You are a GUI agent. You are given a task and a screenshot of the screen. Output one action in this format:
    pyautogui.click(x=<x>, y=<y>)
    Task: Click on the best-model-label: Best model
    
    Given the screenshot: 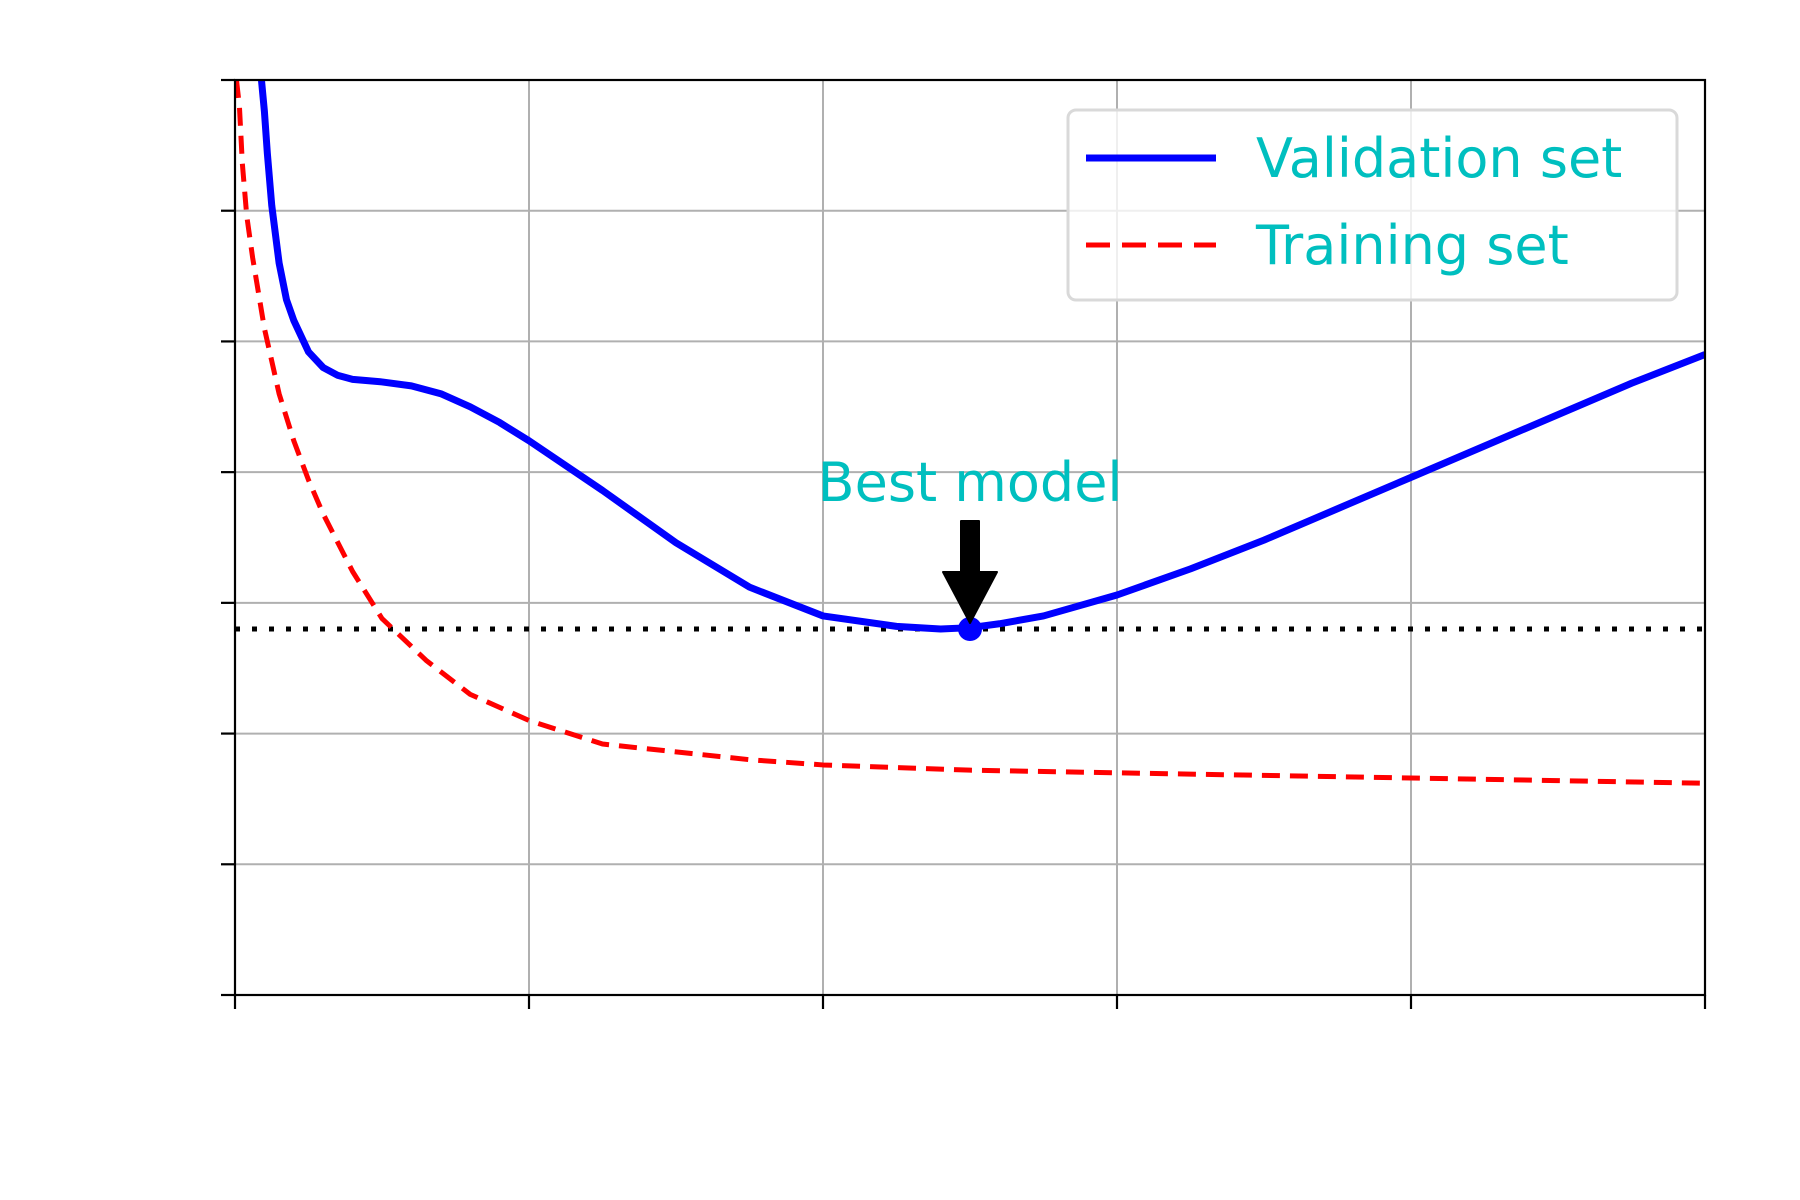 What is the action you would take?
    pyautogui.click(x=970, y=482)
    